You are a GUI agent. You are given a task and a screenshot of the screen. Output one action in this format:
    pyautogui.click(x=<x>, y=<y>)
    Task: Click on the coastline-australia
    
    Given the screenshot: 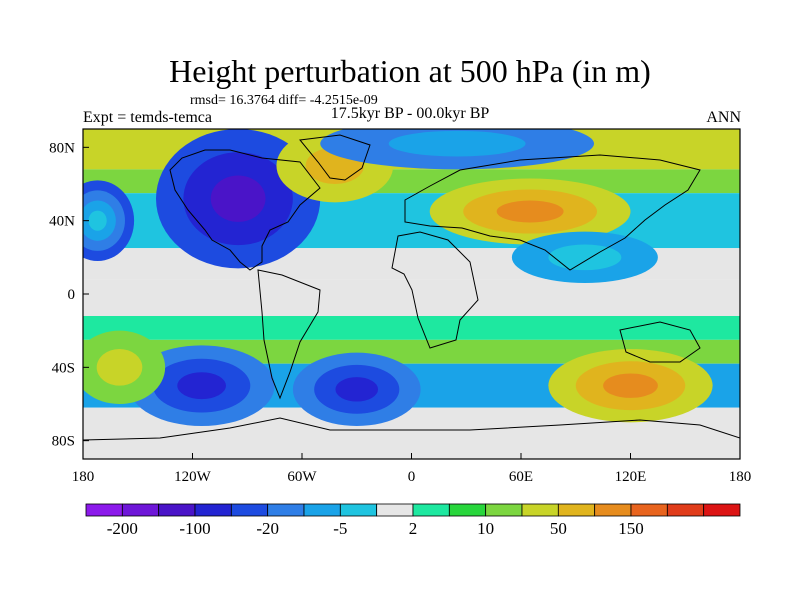 What is the action you would take?
    pyautogui.click(x=660, y=342)
    